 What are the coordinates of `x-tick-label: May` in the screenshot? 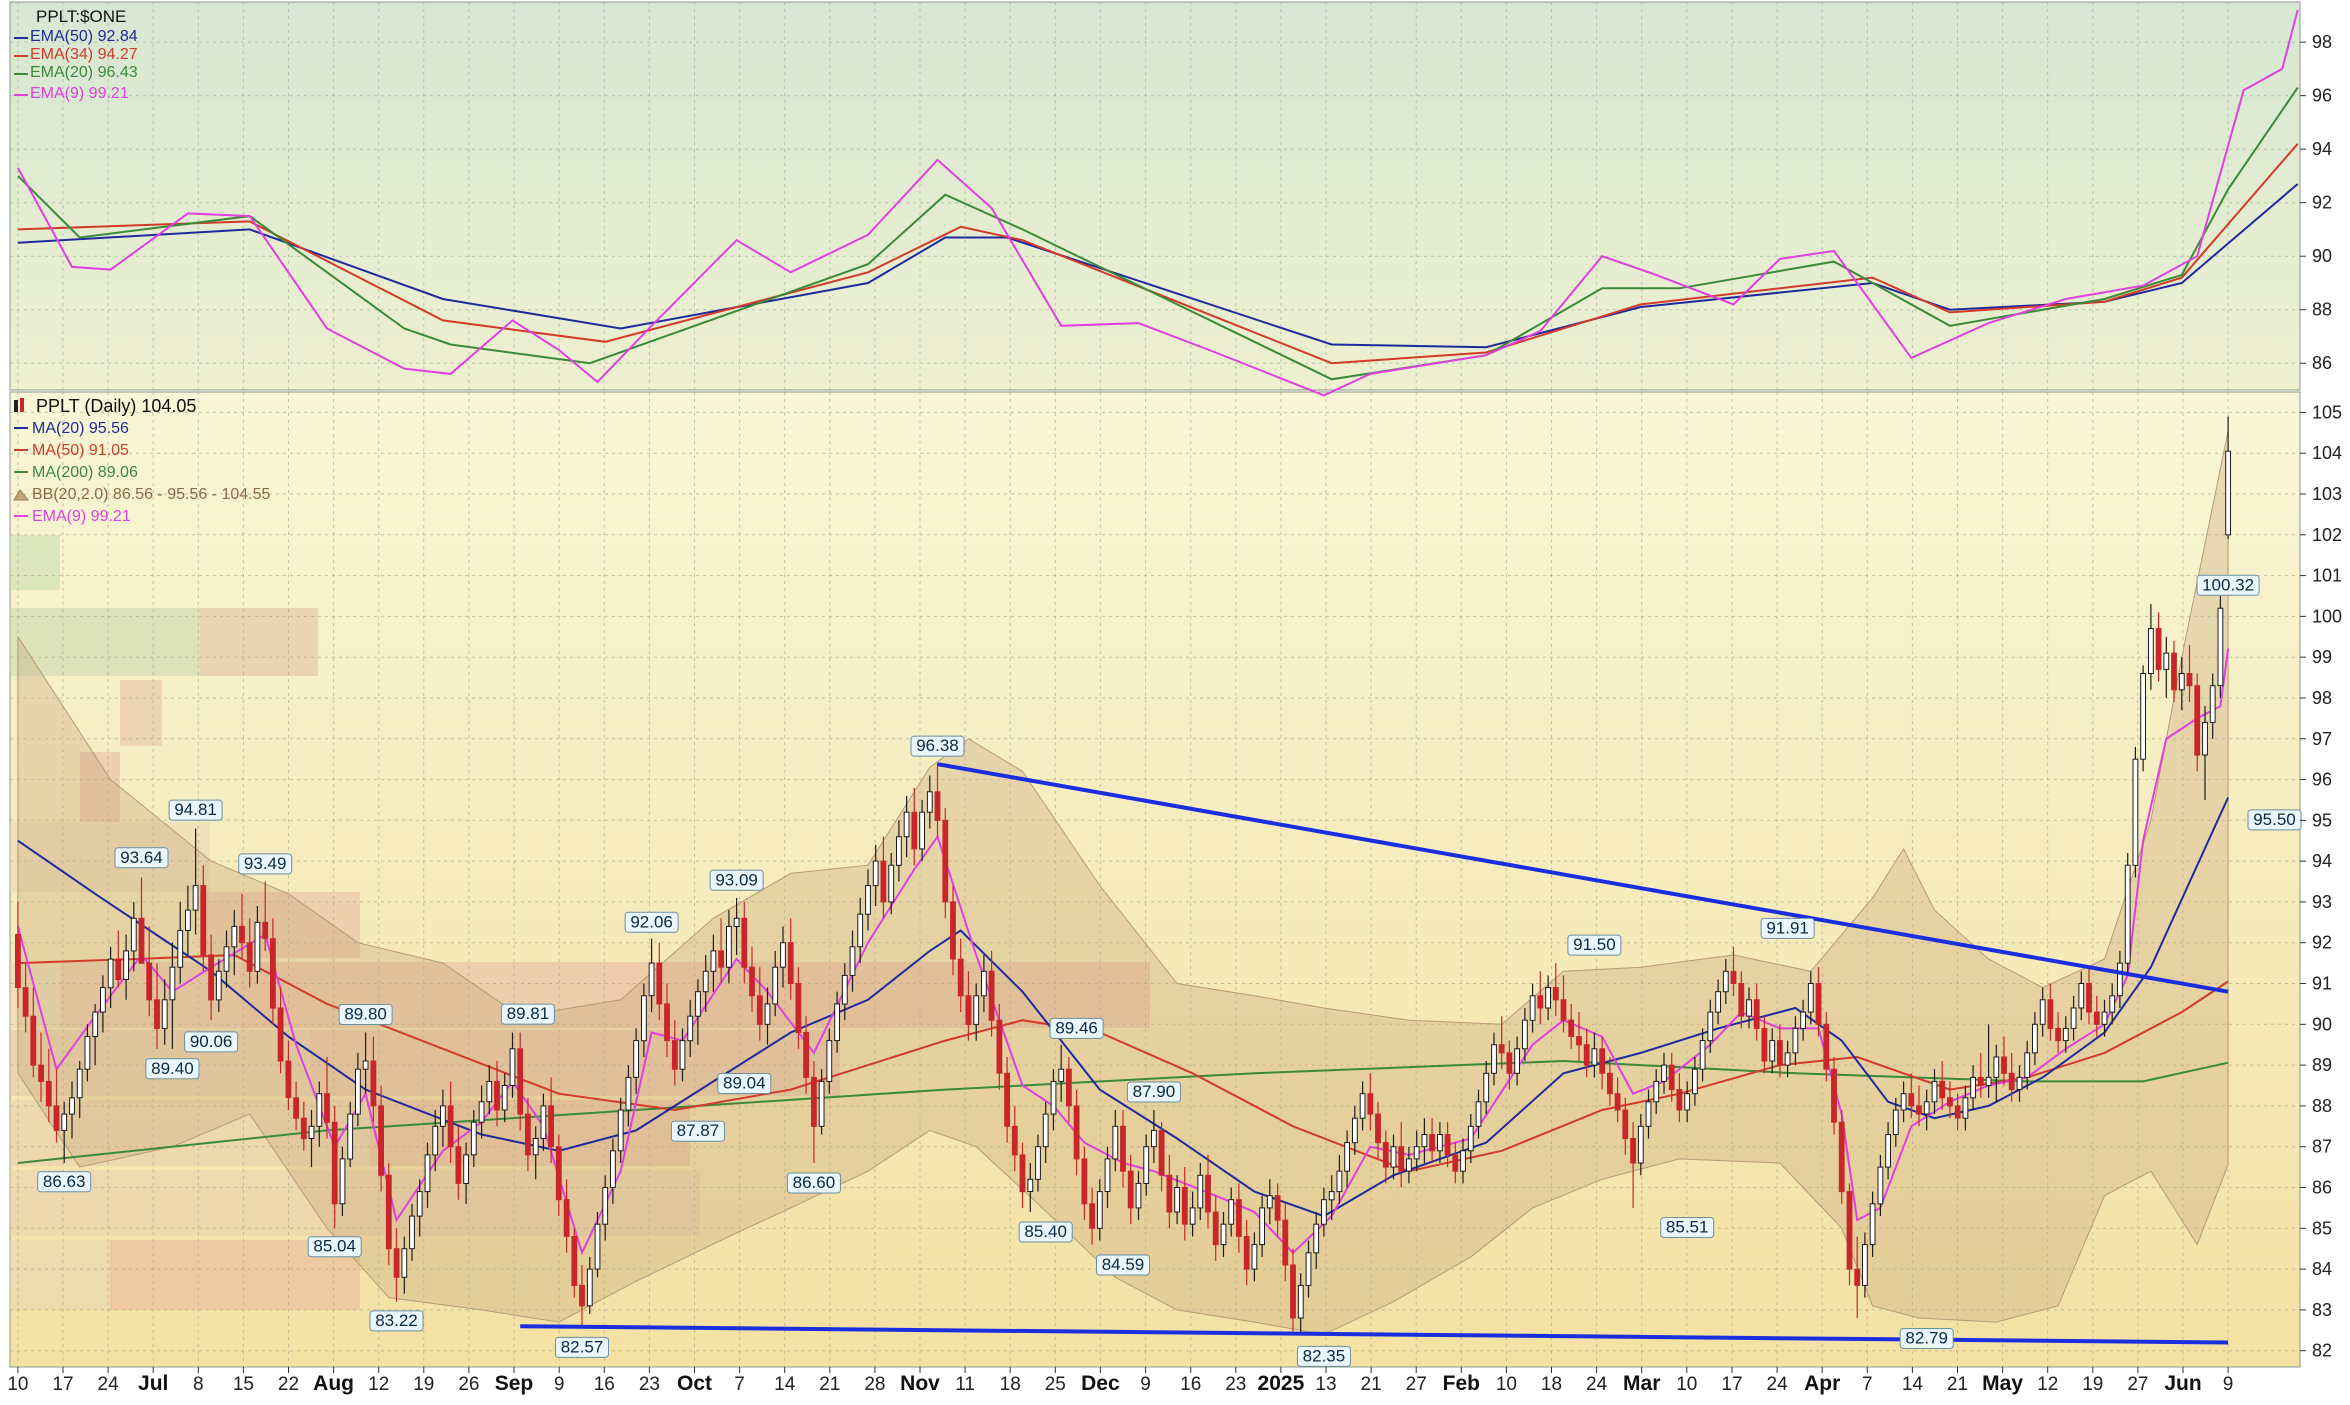 It's located at (2002, 1383).